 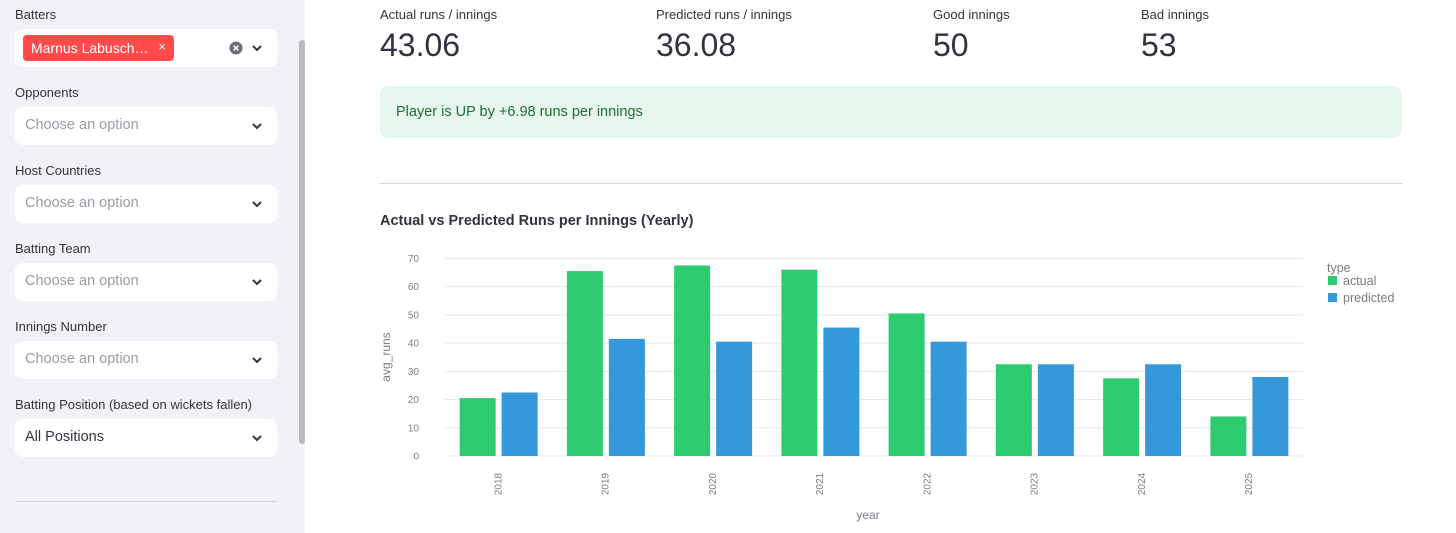 What do you see at coordinates (414, 400) in the screenshot?
I see `y-tick-label: 20` at bounding box center [414, 400].